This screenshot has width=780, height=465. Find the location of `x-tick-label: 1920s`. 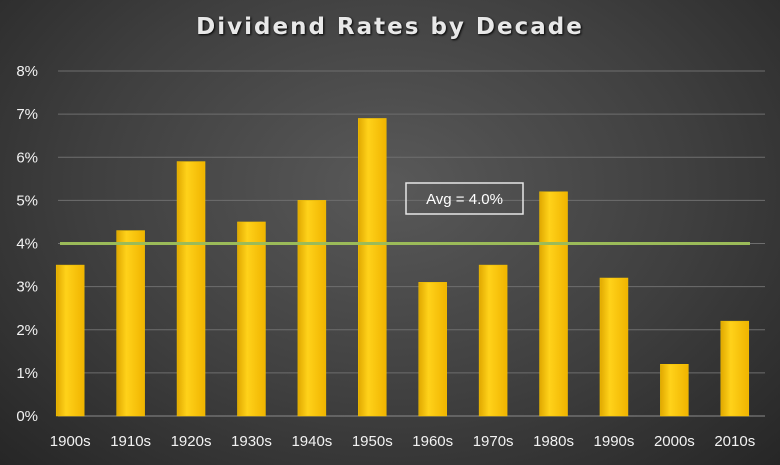

x-tick-label: 1920s is located at coordinates (191, 441).